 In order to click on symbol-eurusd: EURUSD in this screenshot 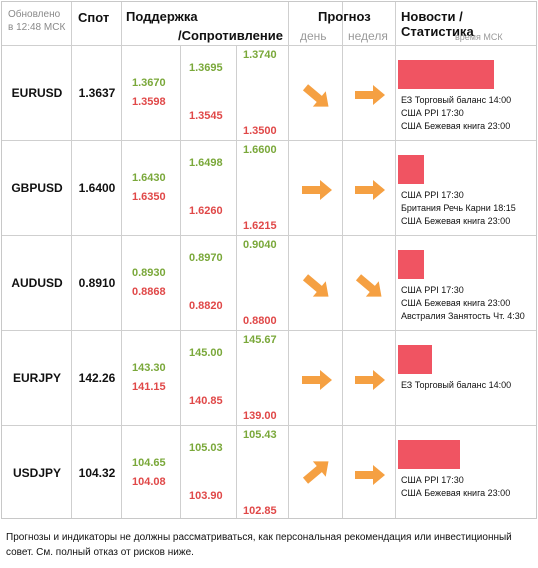, I will do `click(37, 93)`.